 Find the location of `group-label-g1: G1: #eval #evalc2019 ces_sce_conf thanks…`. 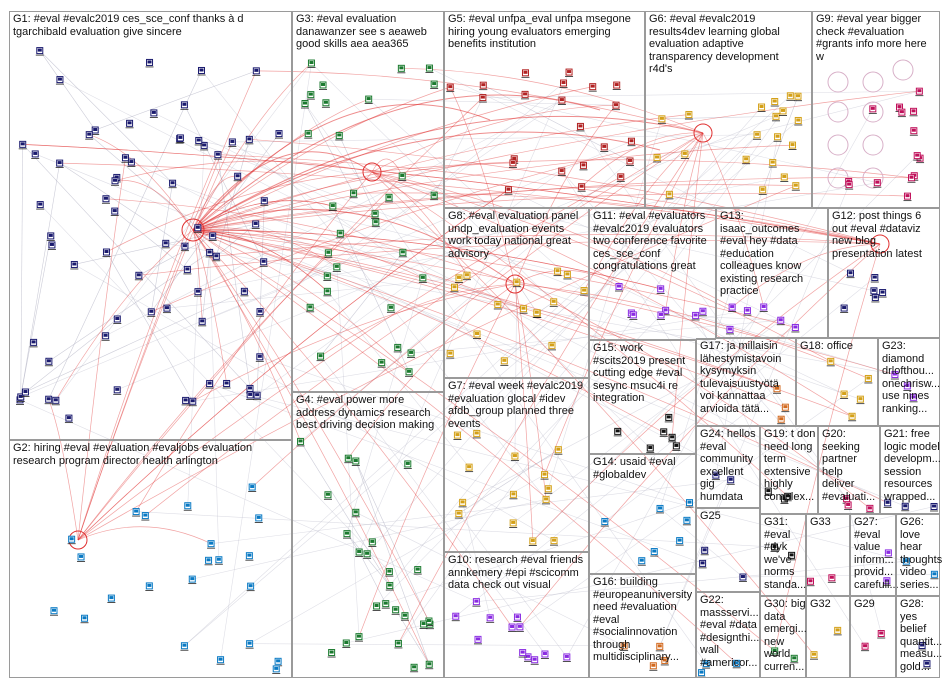

group-label-g1: G1: #eval #evalc2019 ces_sce_conf thanks… is located at coordinates (128, 25).